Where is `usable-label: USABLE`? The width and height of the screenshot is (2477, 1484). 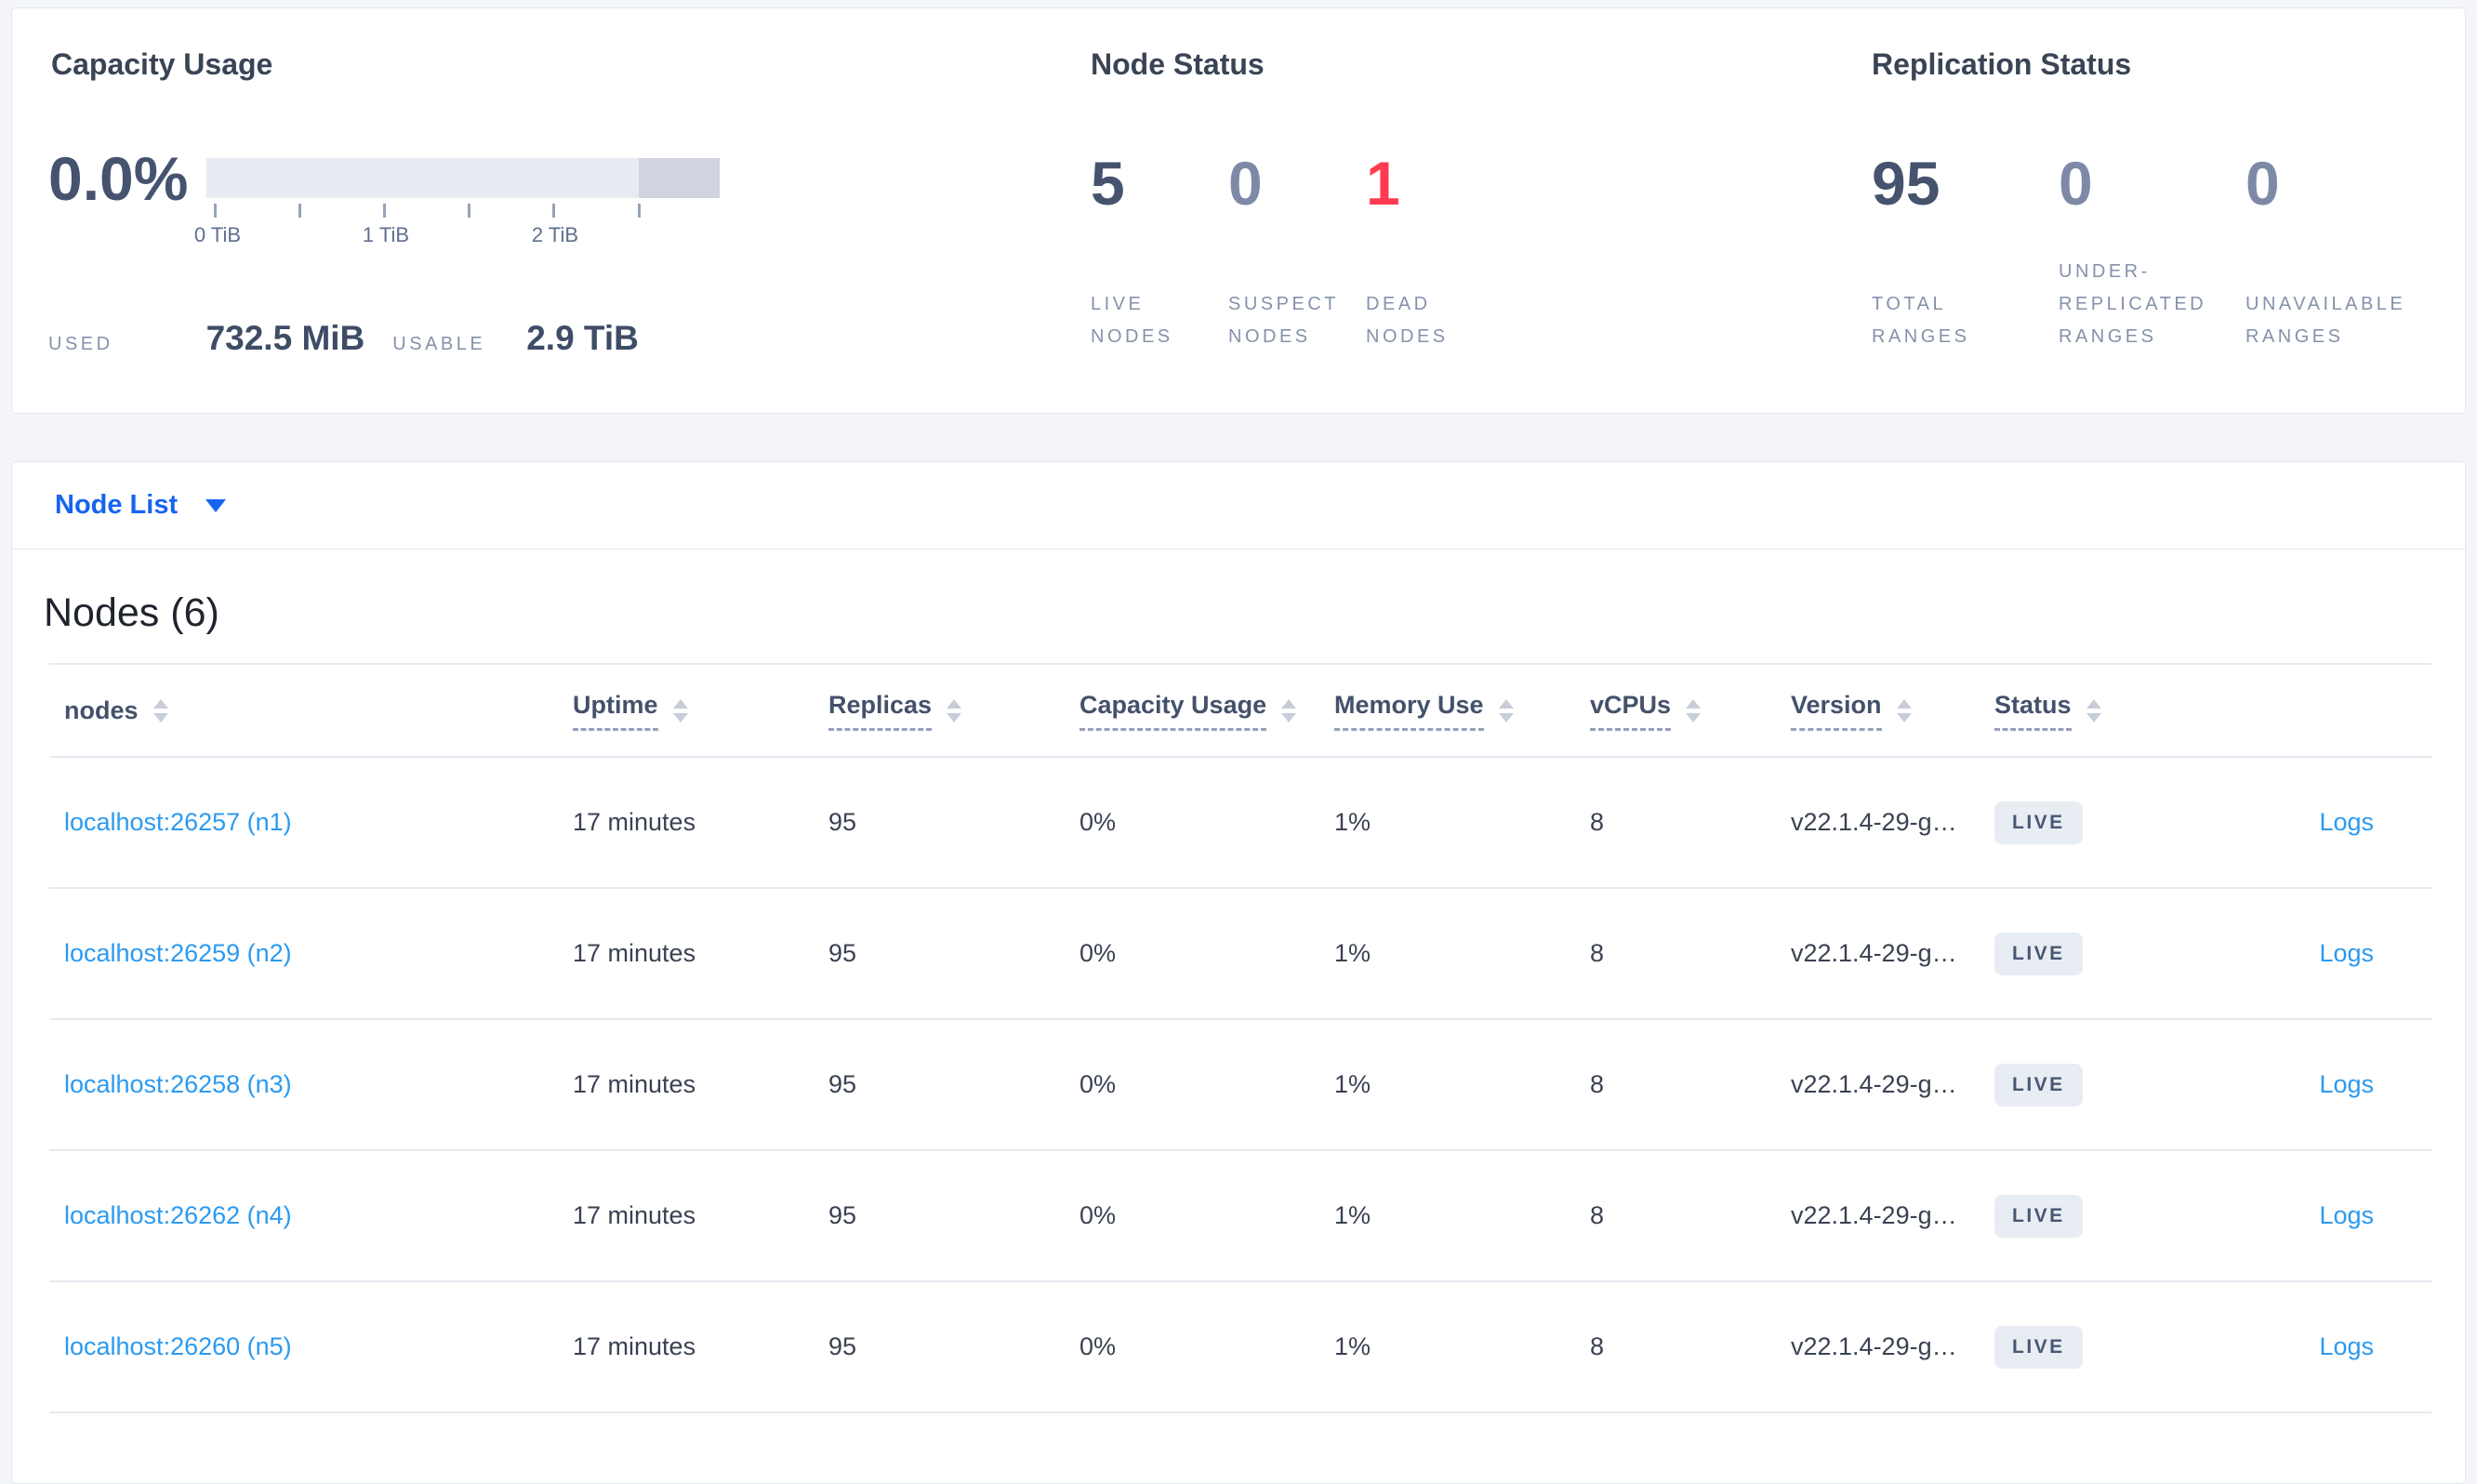 usable-label: USABLE is located at coordinates (439, 344).